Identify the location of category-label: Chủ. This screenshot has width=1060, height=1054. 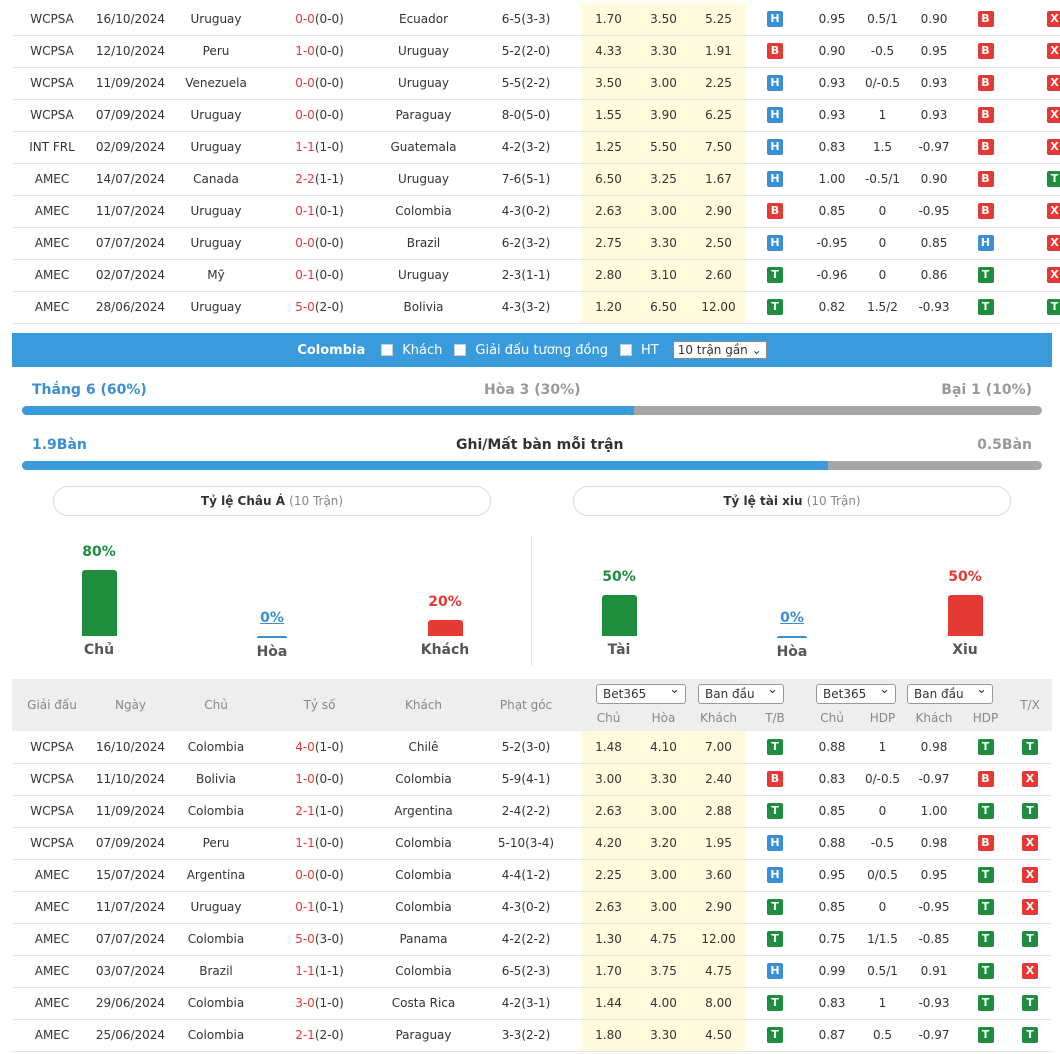
(99, 650).